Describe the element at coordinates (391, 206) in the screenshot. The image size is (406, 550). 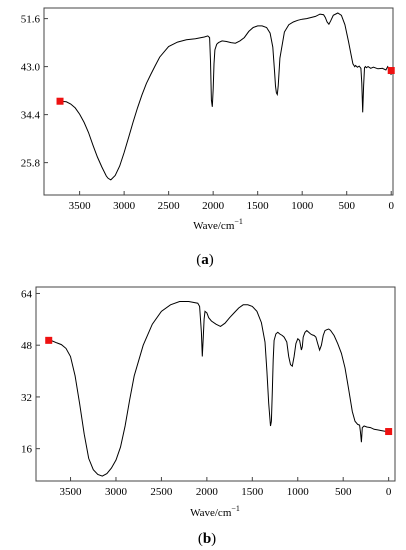
I see `chart-a-x-tick-label-7: 0` at that location.